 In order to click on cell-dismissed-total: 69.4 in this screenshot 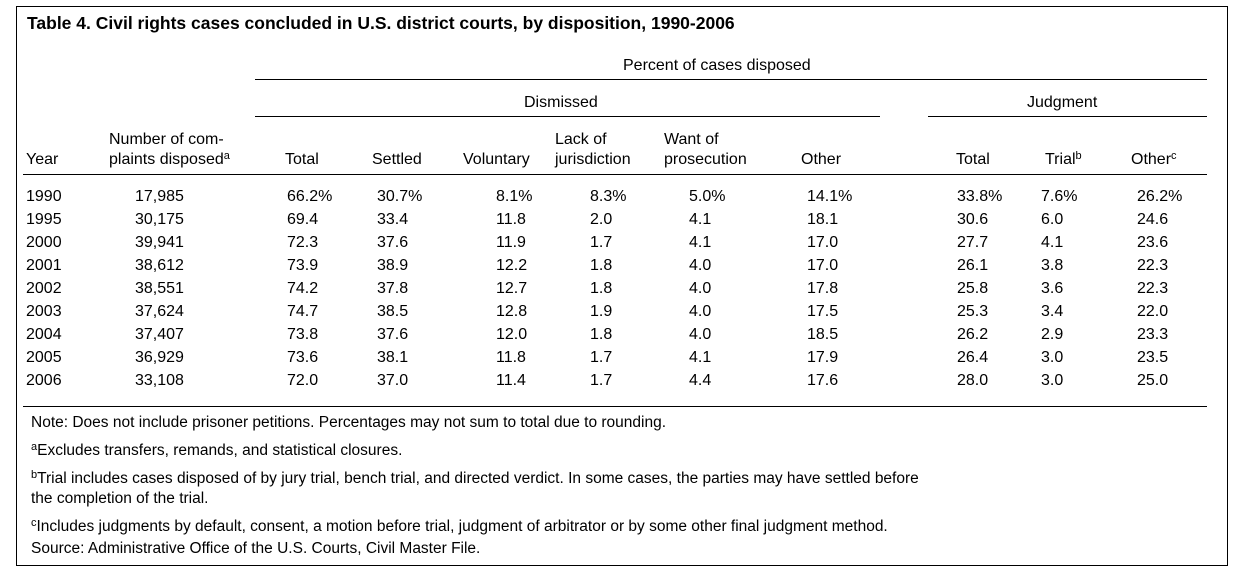, I will do `click(303, 219)`.